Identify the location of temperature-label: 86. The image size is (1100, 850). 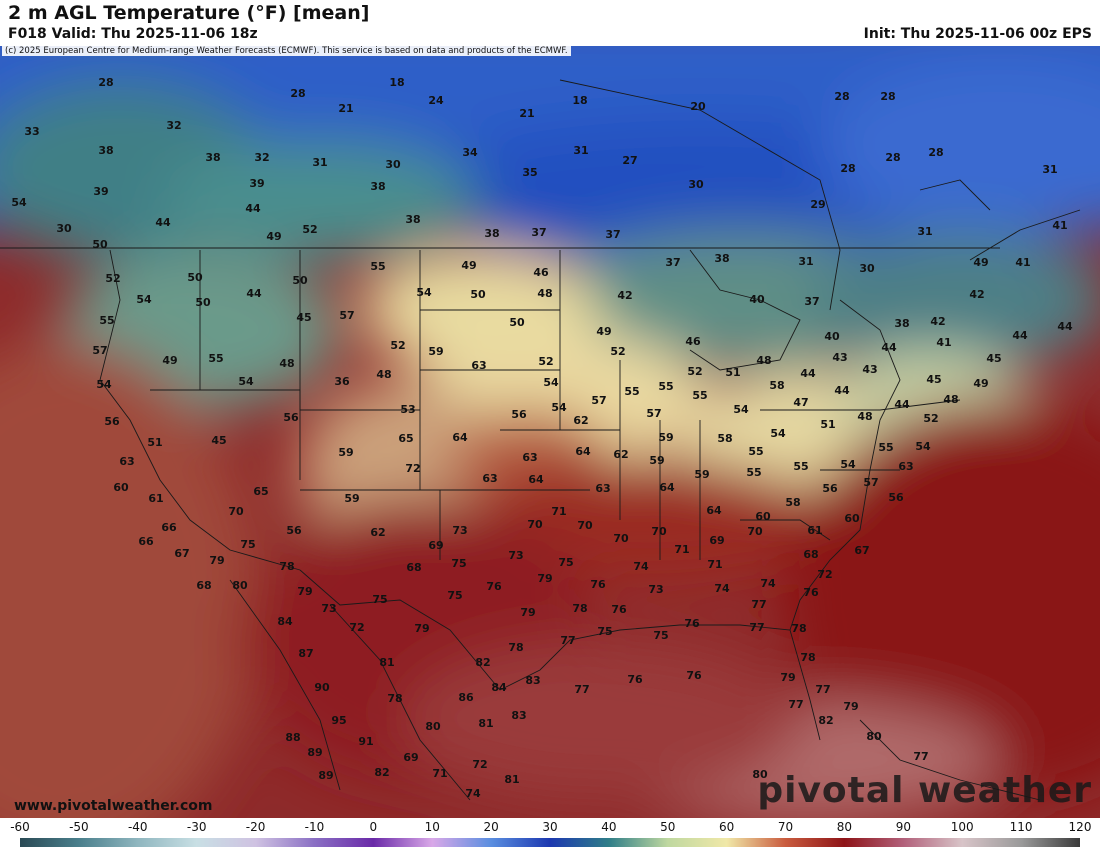
(466, 697).